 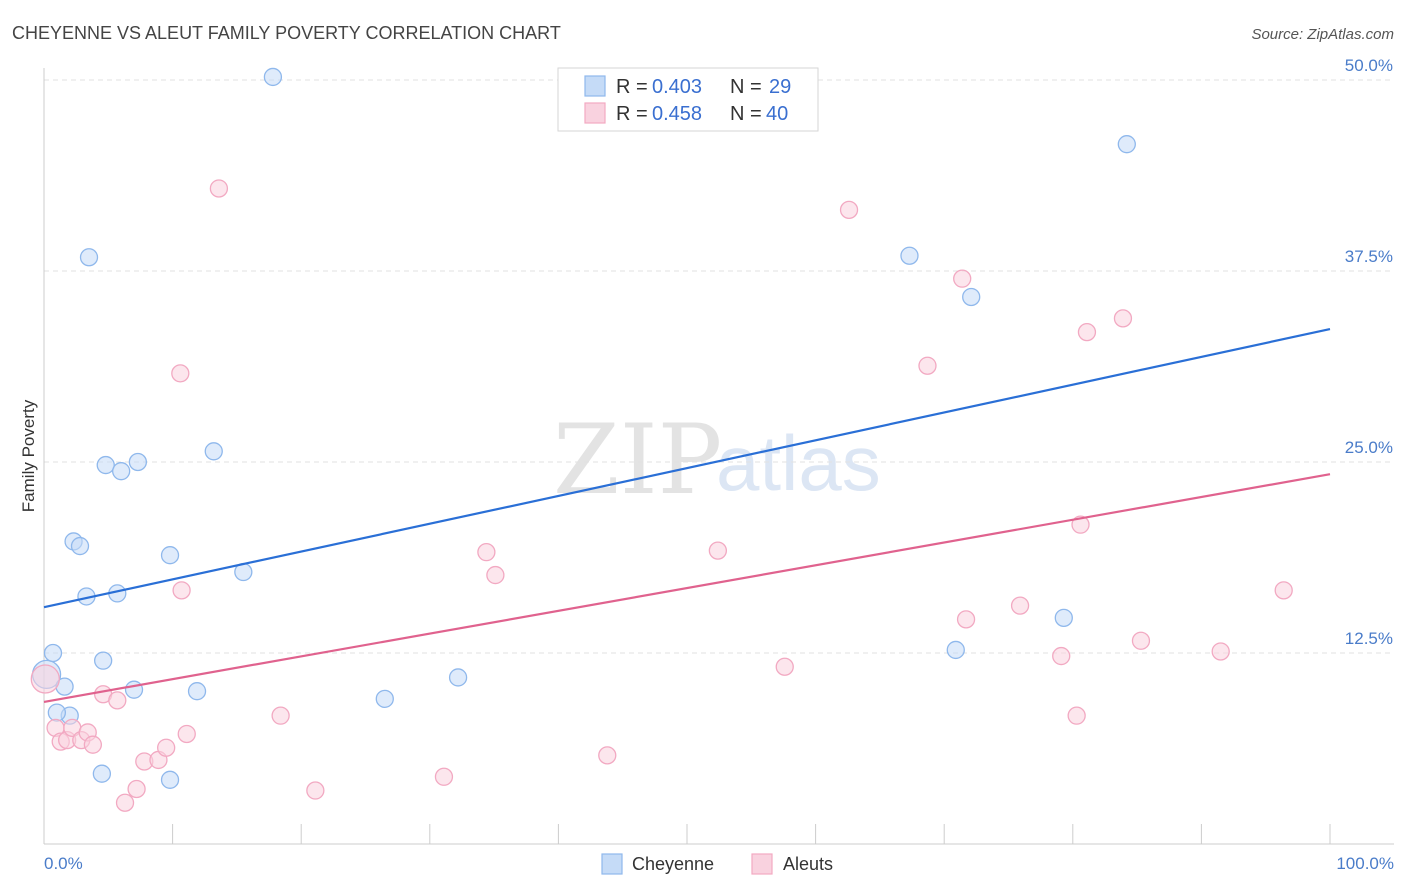 I want to click on legend-n-value-aleuts: 40, so click(x=777, y=114).